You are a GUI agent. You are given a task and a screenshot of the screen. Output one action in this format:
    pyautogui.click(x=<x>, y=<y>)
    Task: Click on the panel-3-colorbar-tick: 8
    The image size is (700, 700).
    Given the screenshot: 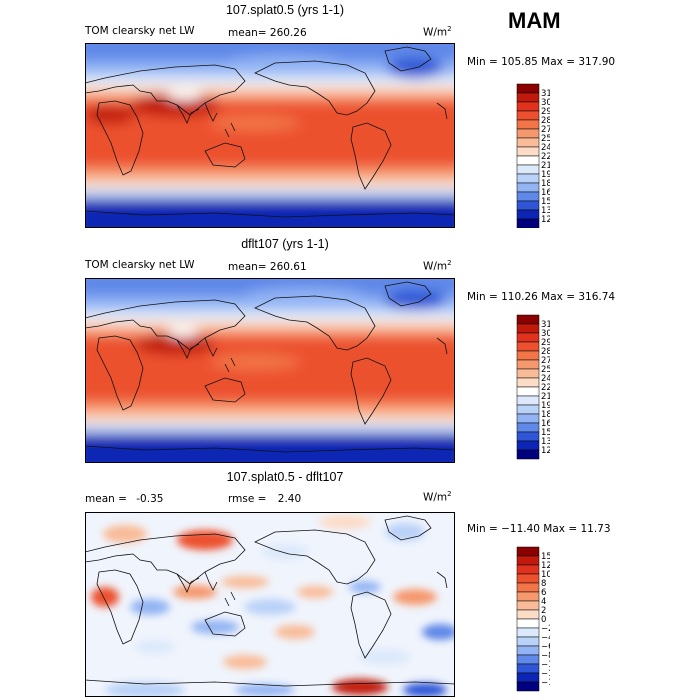 What is the action you would take?
    pyautogui.click(x=543, y=584)
    